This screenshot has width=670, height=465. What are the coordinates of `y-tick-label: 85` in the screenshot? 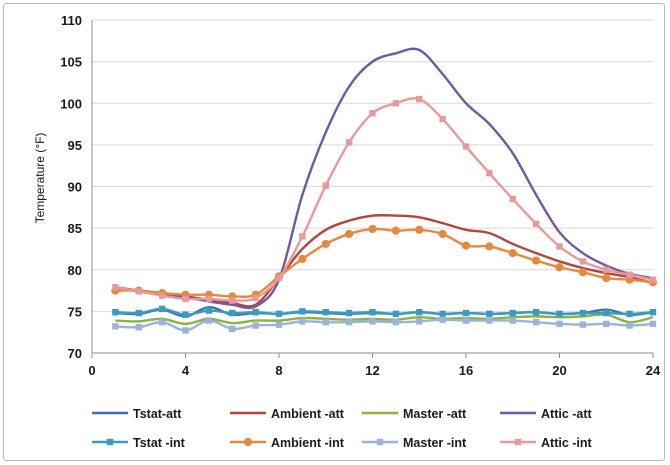 It's located at (75, 228).